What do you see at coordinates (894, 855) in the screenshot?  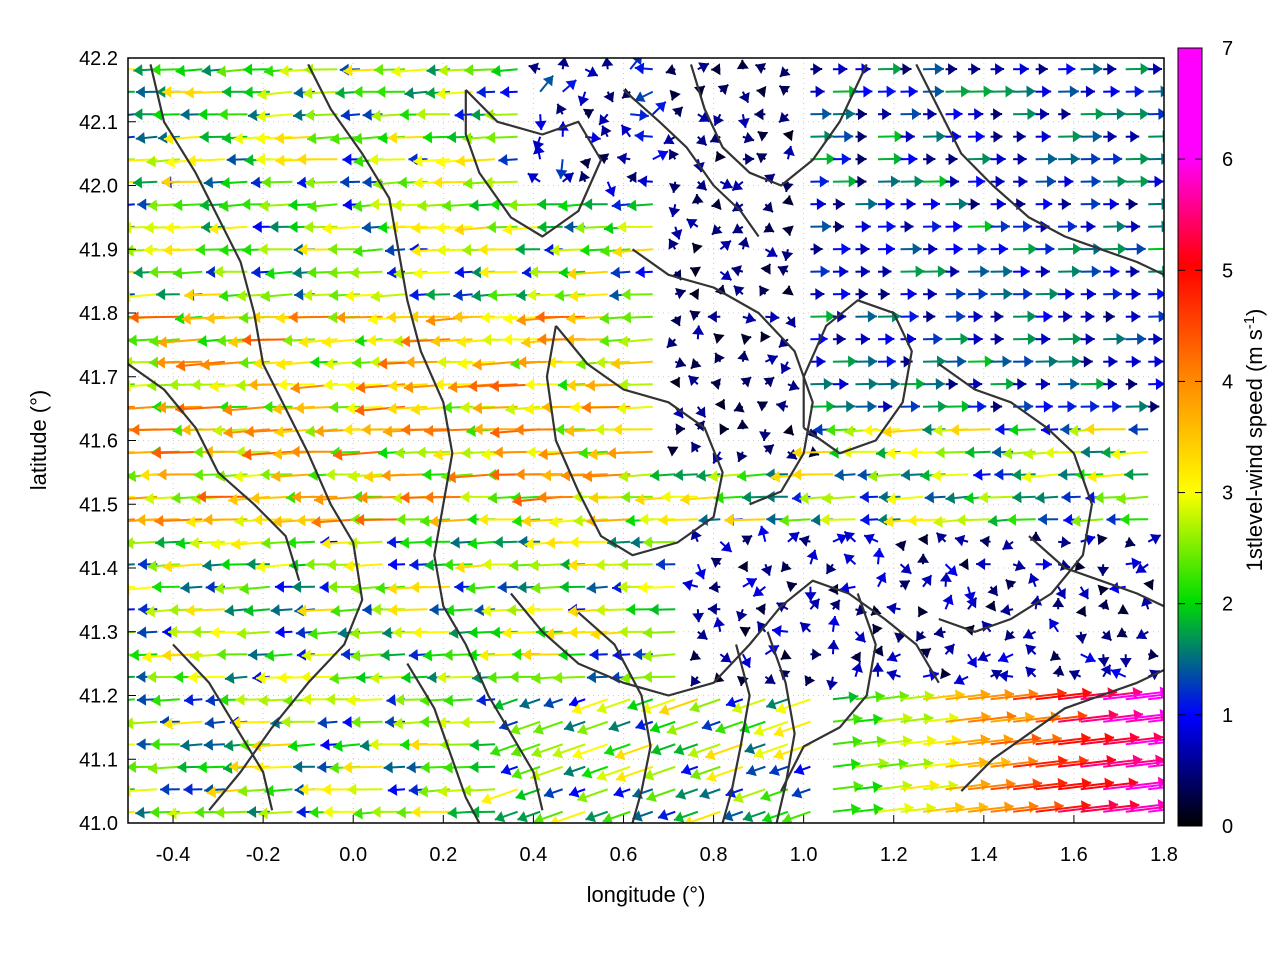 I see `x-tick-label: 1.2` at bounding box center [894, 855].